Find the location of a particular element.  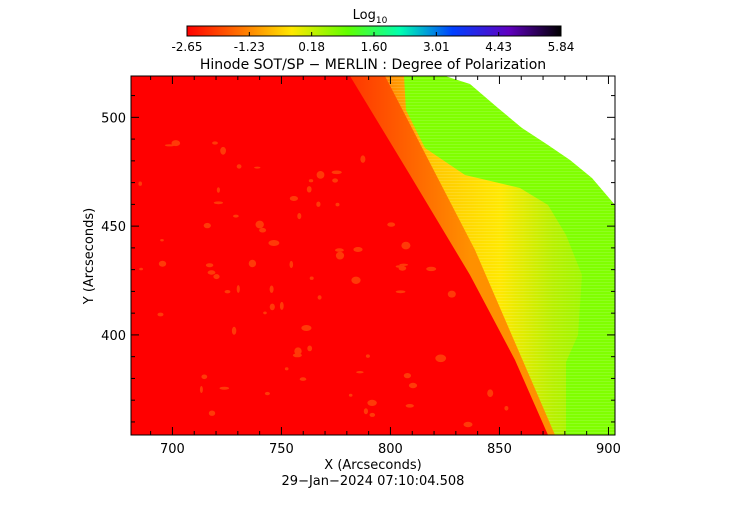

timestamp: 29−Jan−2024 07:10:04.508 is located at coordinates (373, 481).